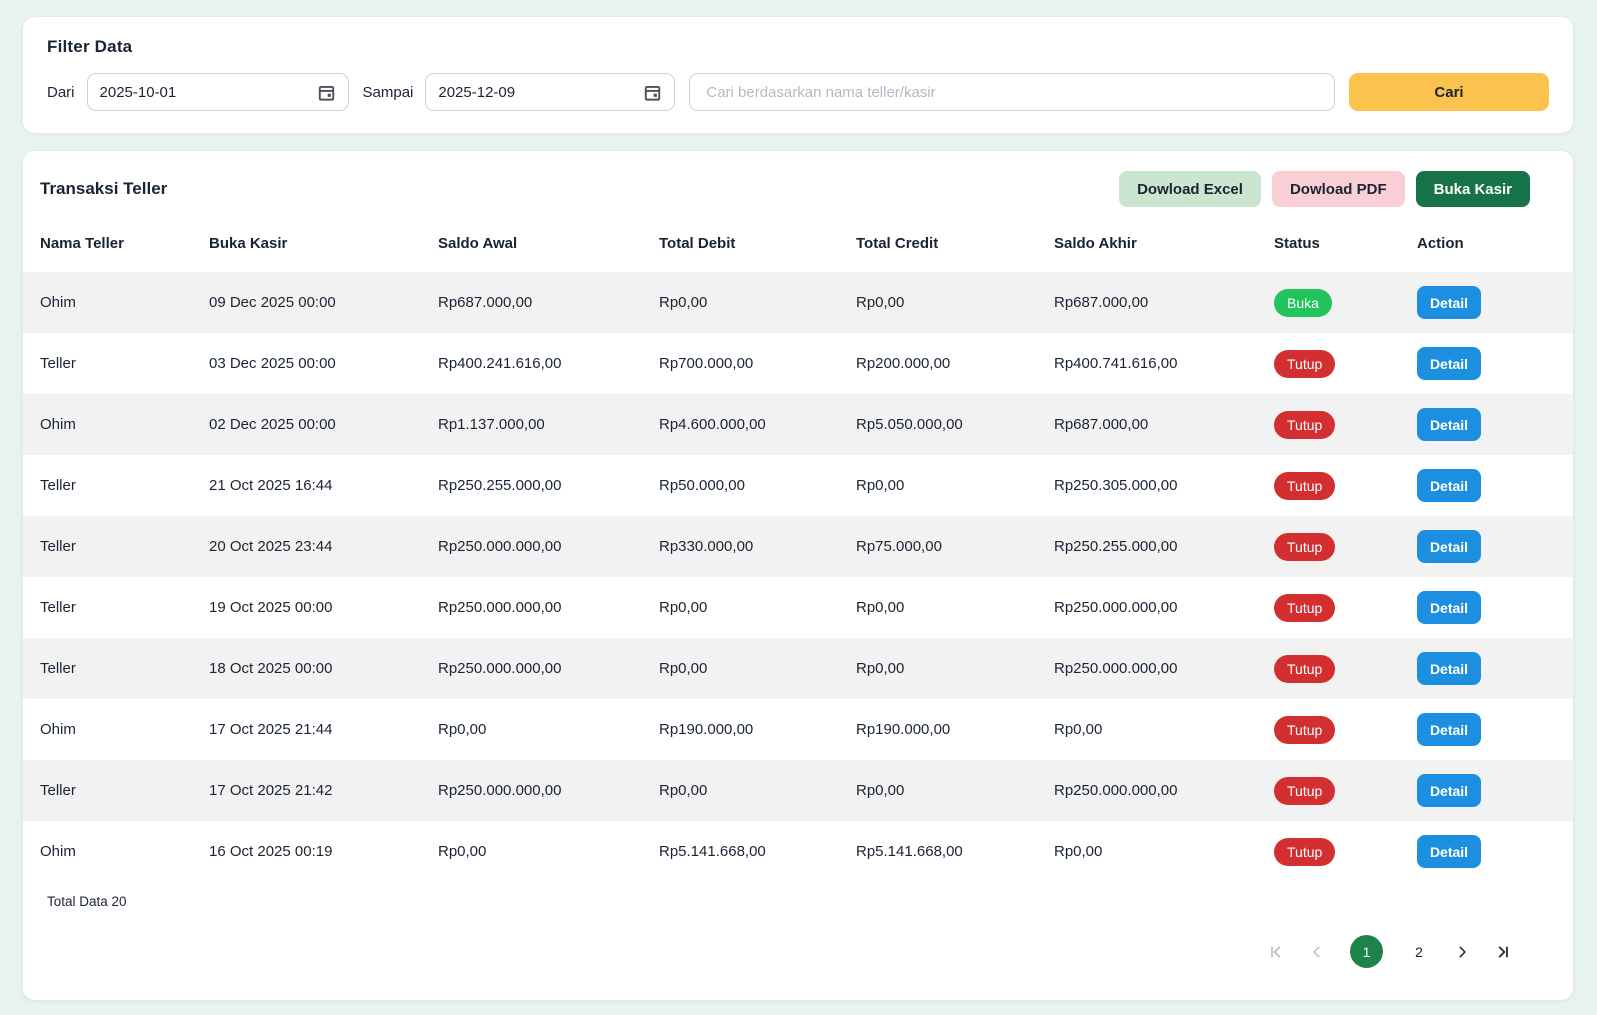 The width and height of the screenshot is (1597, 1015). I want to click on date-to-field, so click(550, 92).